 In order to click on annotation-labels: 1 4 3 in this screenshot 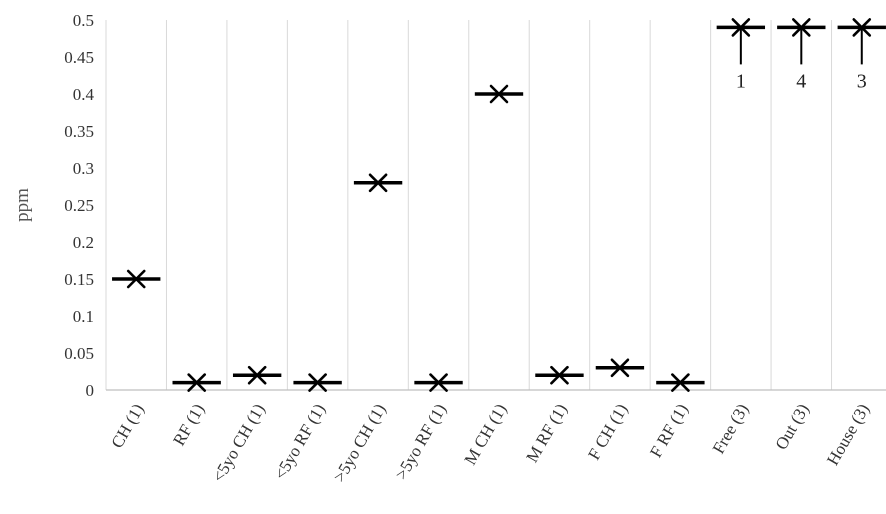, I will do `click(801, 81)`.